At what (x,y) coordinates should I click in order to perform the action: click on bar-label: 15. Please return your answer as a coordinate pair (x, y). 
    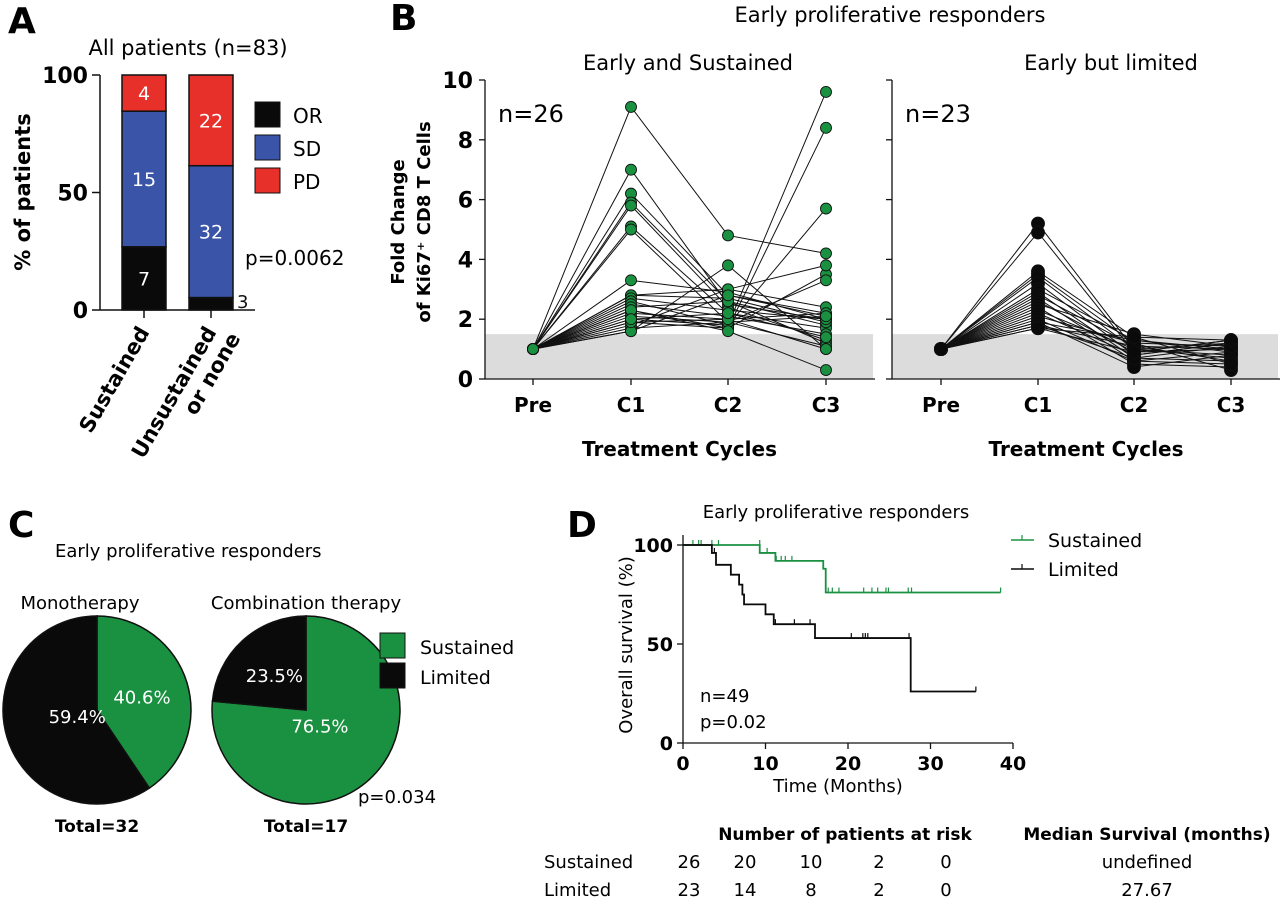
    Looking at the image, I should click on (144, 180).